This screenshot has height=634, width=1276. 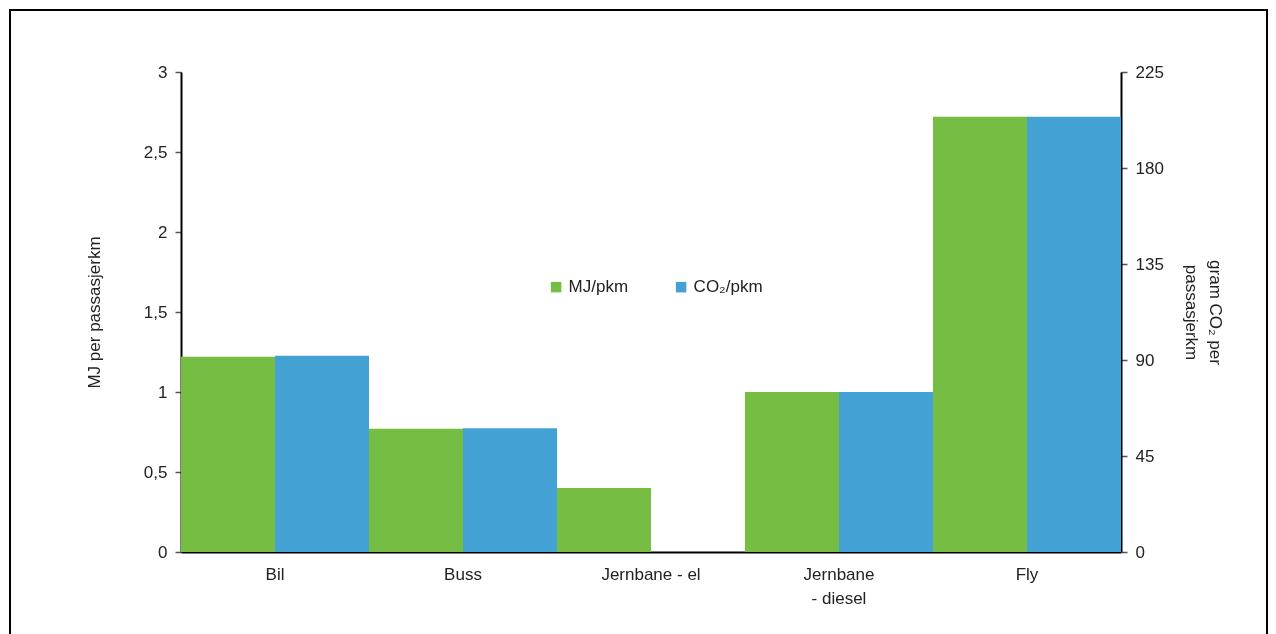 What do you see at coordinates (598, 287) in the screenshot?
I see `legend-label: MJ/pkm` at bounding box center [598, 287].